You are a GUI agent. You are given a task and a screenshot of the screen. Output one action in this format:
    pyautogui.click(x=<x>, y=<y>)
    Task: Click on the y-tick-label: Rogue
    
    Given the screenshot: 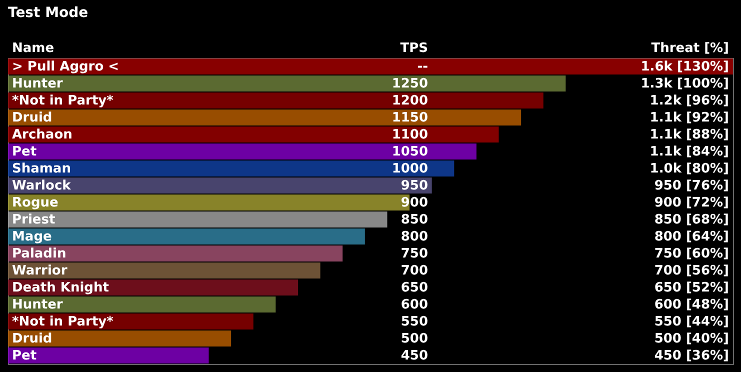 What is the action you would take?
    pyautogui.click(x=35, y=203)
    